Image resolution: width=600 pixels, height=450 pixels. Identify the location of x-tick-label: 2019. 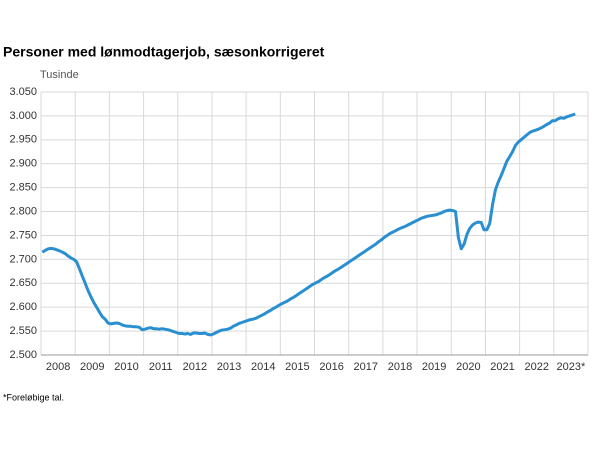
(434, 367).